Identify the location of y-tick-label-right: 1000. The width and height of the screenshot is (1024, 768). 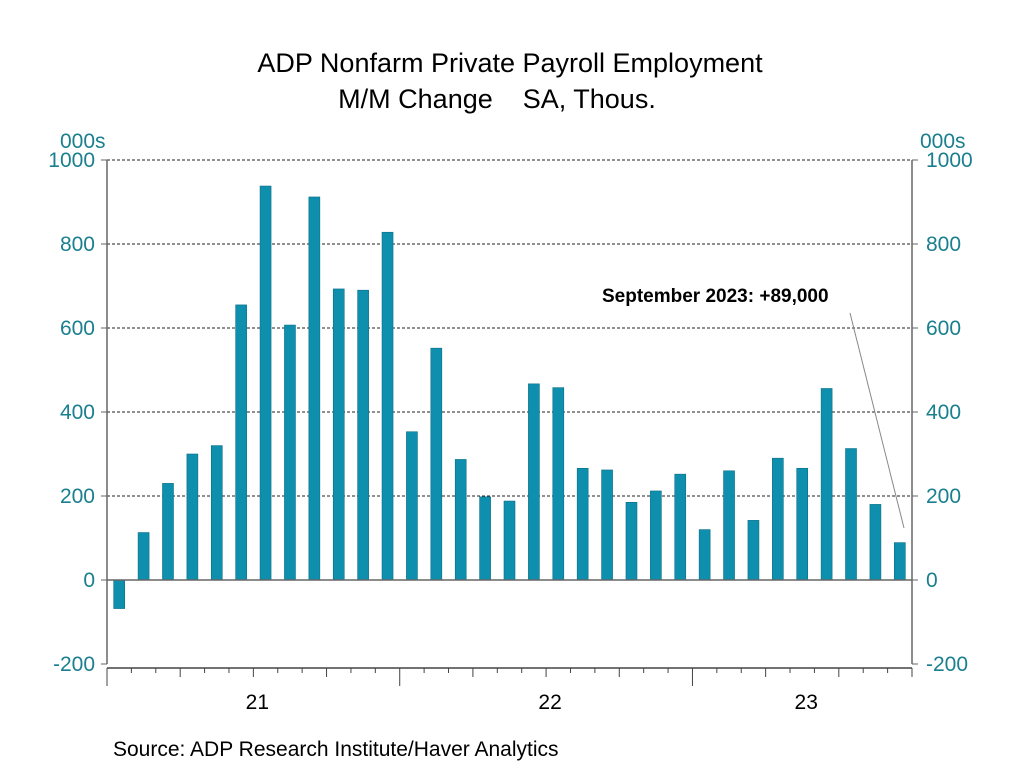
(949, 160).